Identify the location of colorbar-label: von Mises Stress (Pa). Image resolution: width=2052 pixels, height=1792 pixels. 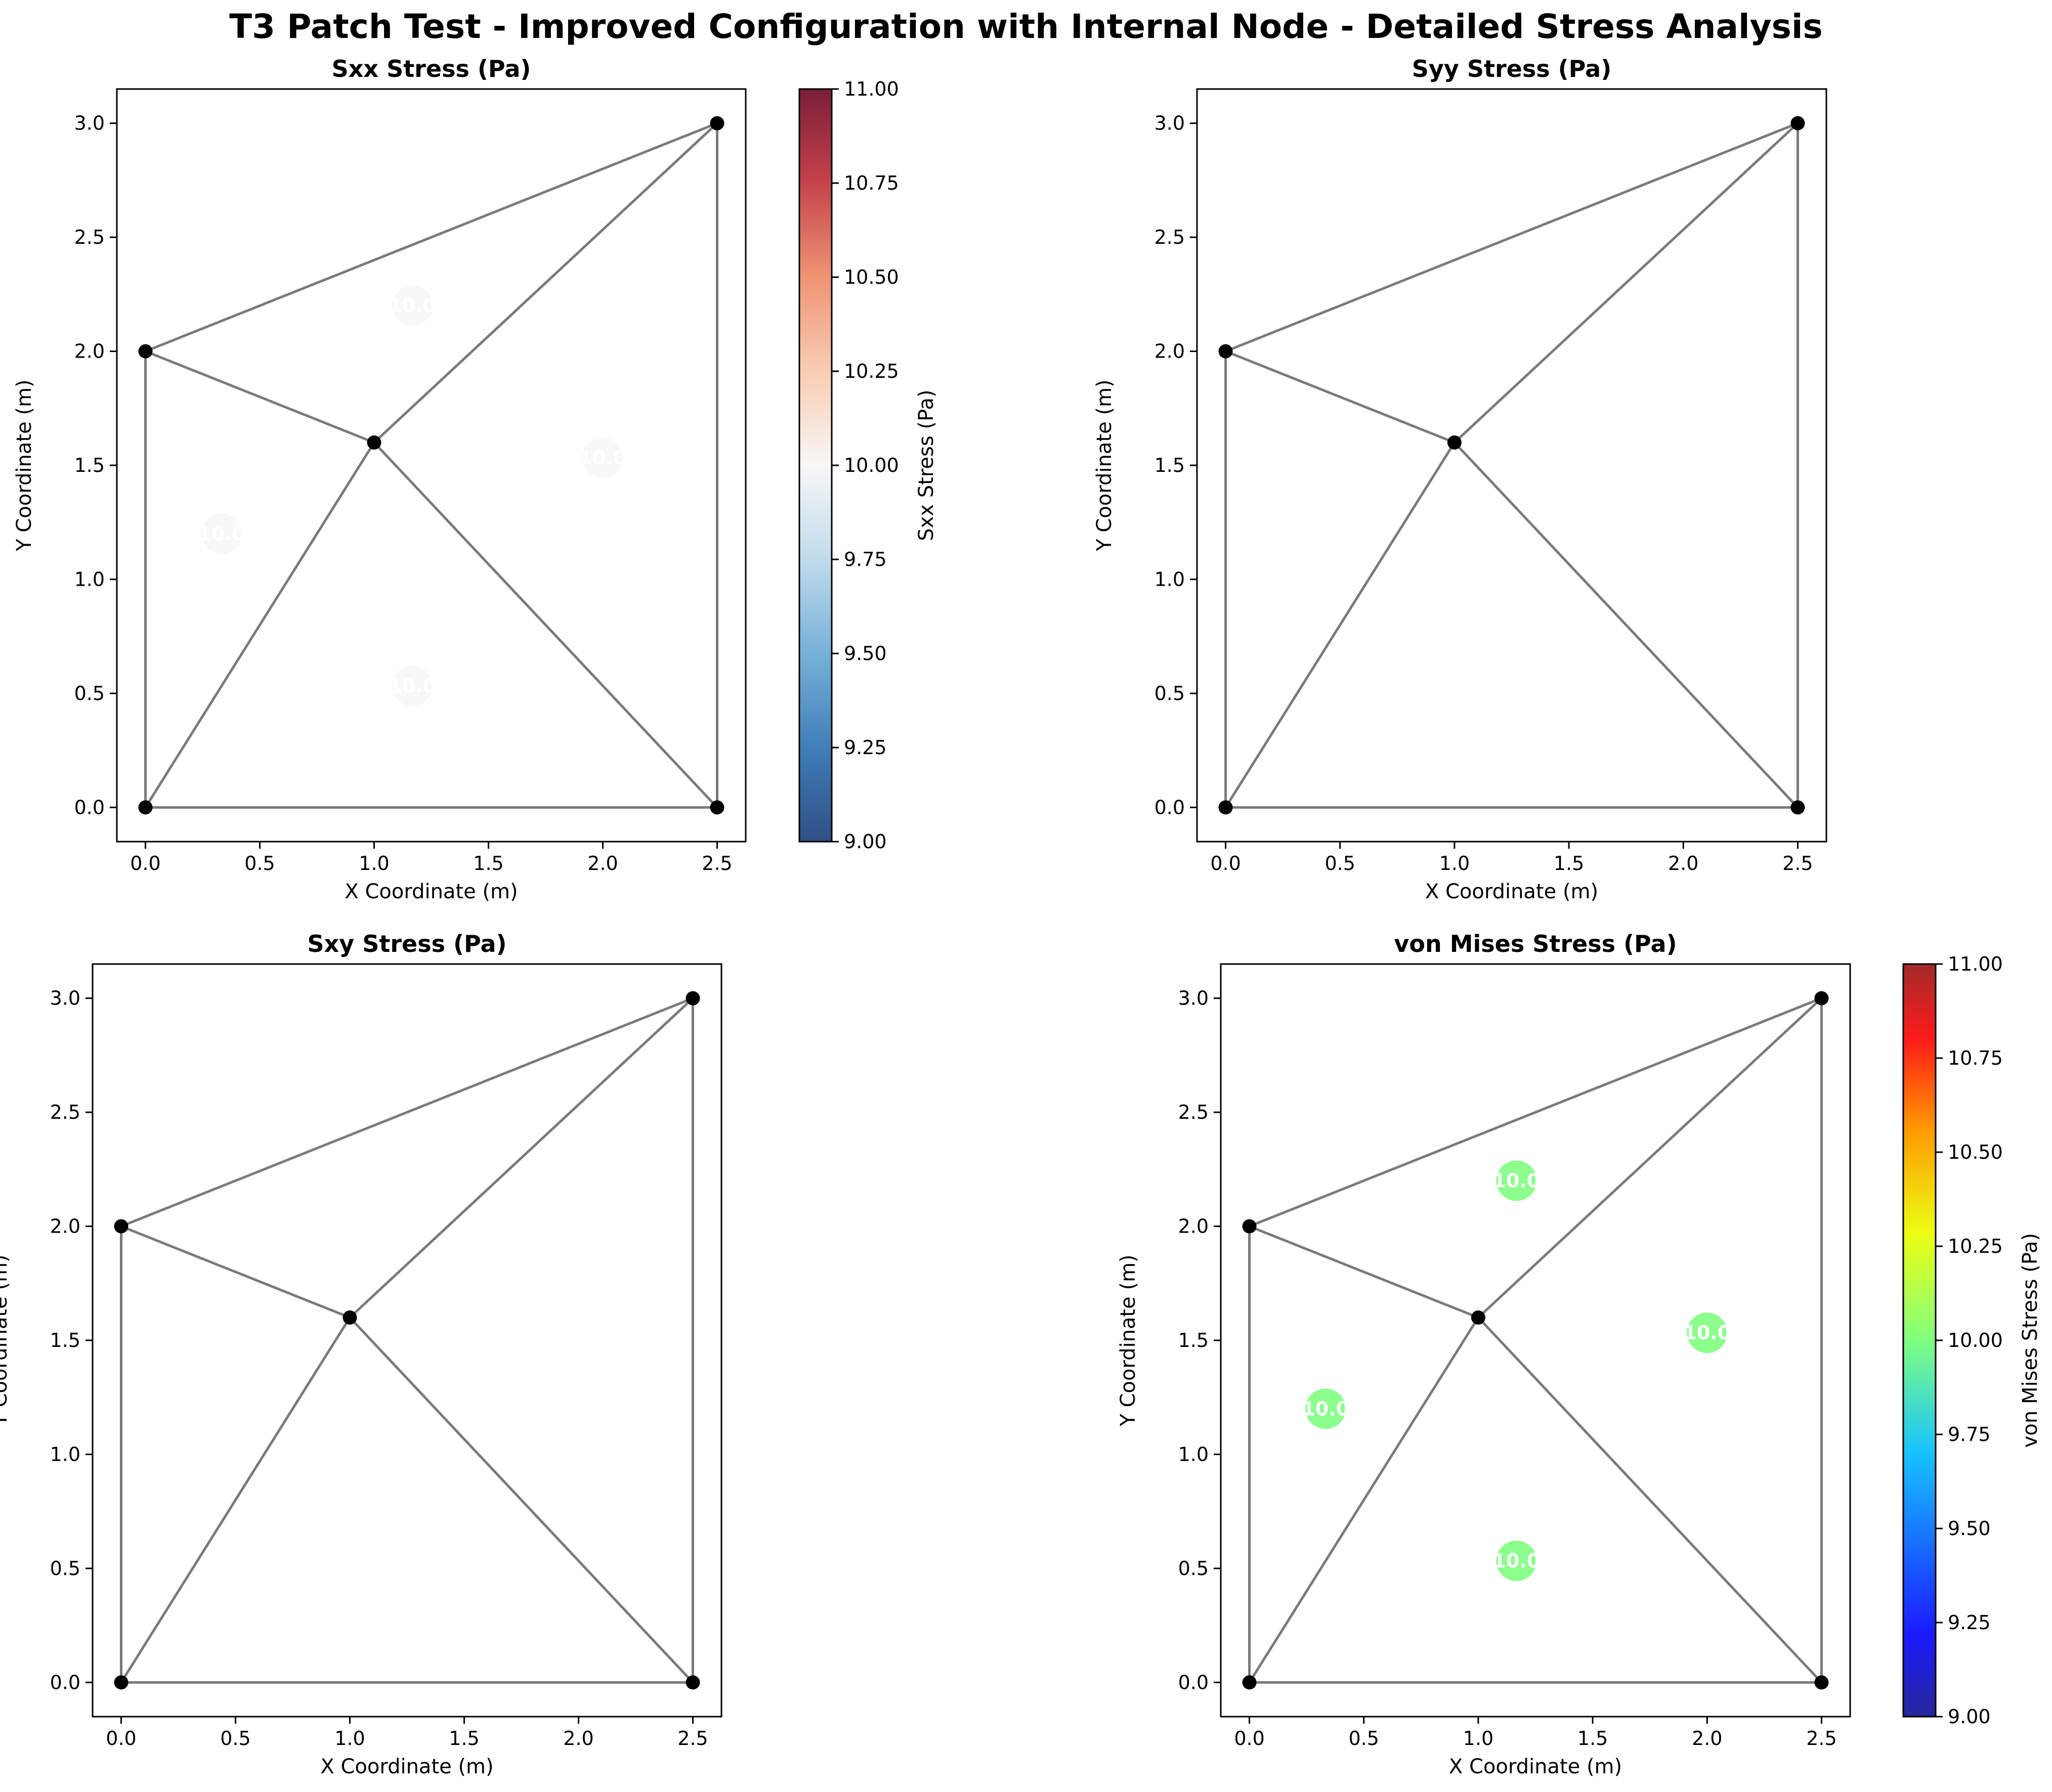
(2030, 1340).